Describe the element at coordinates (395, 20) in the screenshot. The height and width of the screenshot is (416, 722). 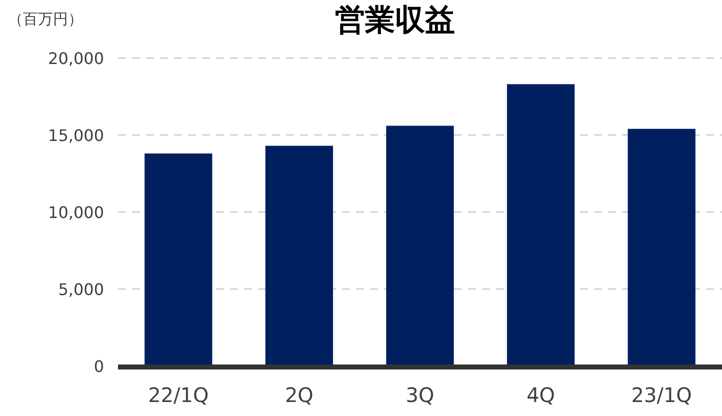
I see `chart-title: 営業収益` at that location.